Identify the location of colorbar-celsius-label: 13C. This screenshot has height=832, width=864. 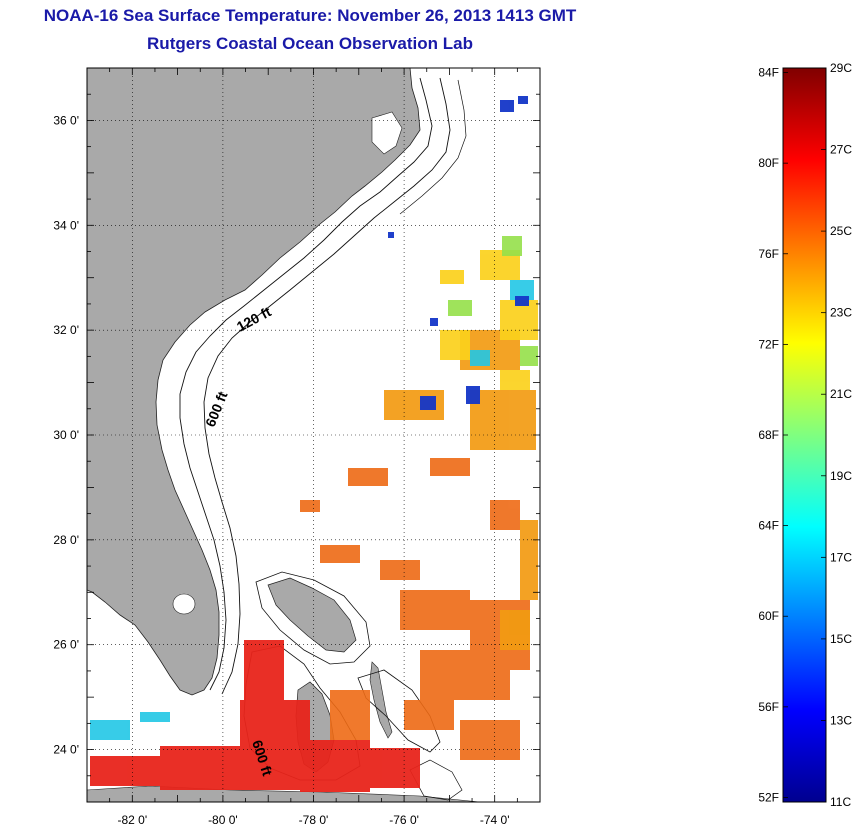
(841, 720).